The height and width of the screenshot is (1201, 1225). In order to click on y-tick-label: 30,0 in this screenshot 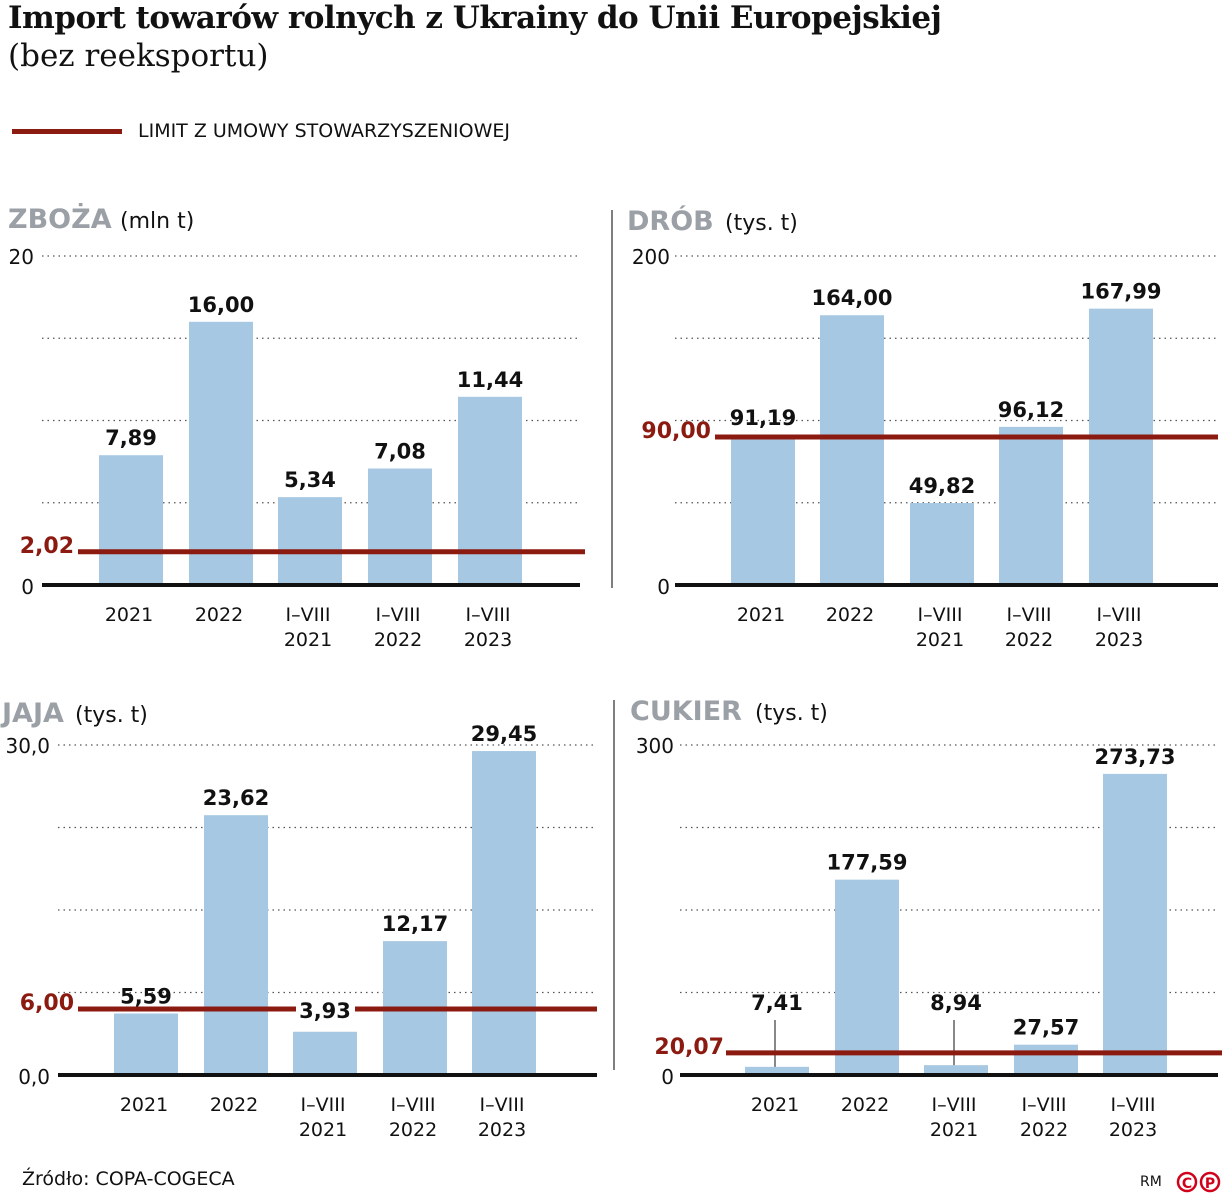, I will do `click(27, 746)`.